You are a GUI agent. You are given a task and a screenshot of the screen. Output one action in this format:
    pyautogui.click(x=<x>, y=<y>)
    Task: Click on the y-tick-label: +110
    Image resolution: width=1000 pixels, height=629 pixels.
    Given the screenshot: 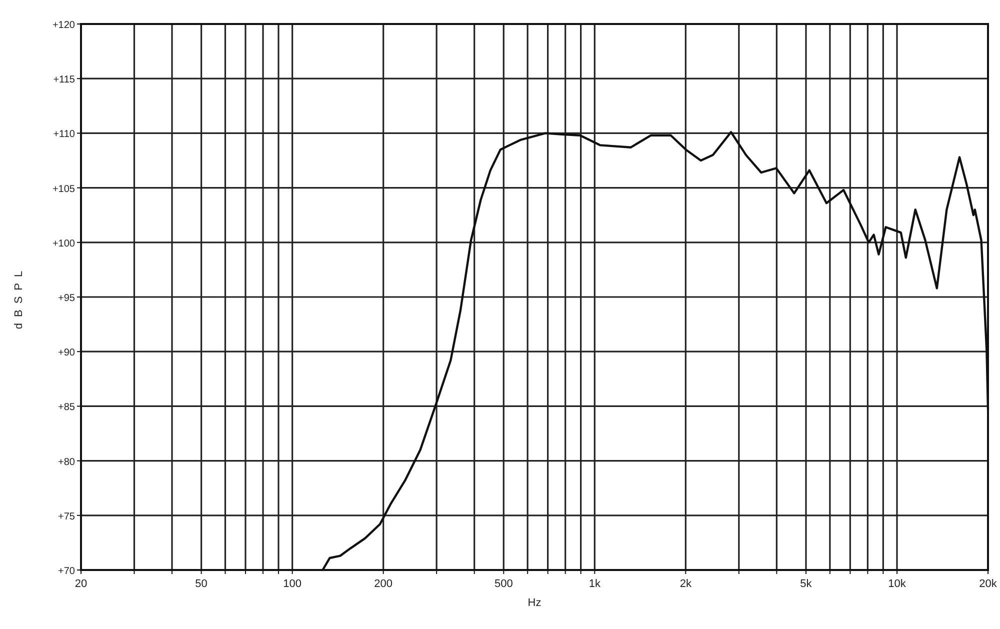 What is the action you would take?
    pyautogui.click(x=64, y=134)
    